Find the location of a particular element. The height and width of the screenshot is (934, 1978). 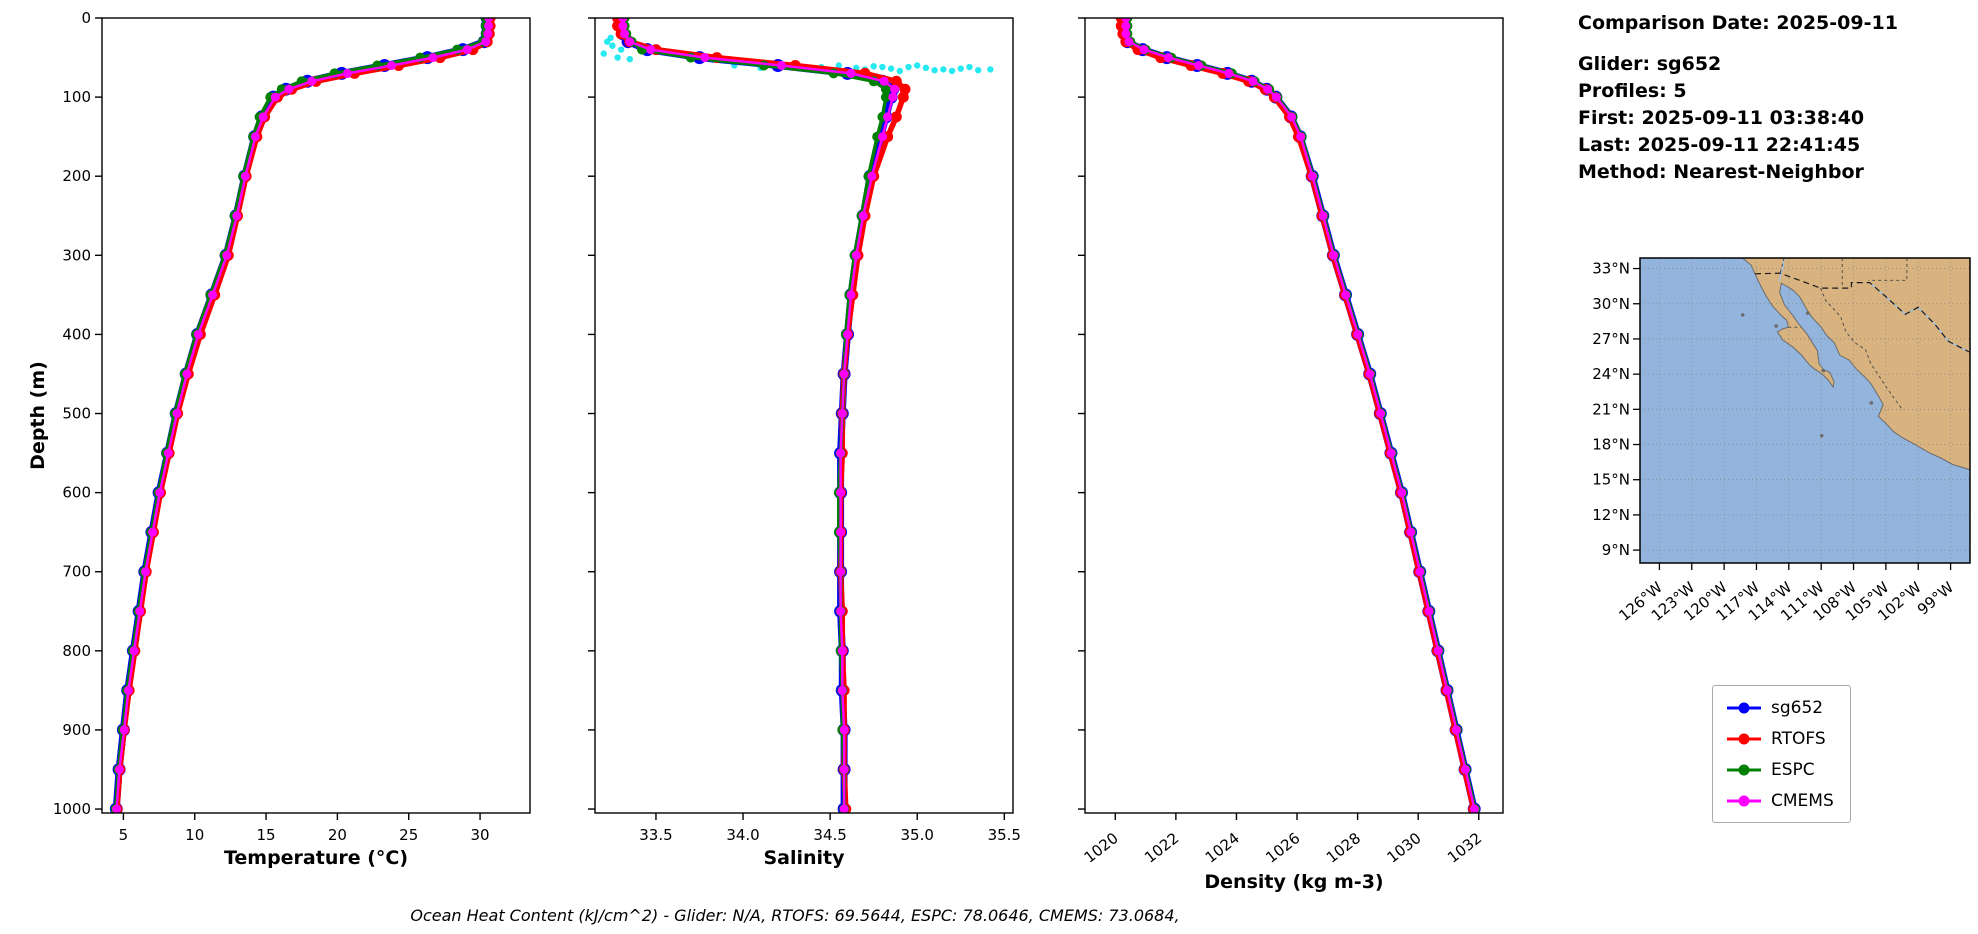

legend-label: RTOFS is located at coordinates (1798, 738).